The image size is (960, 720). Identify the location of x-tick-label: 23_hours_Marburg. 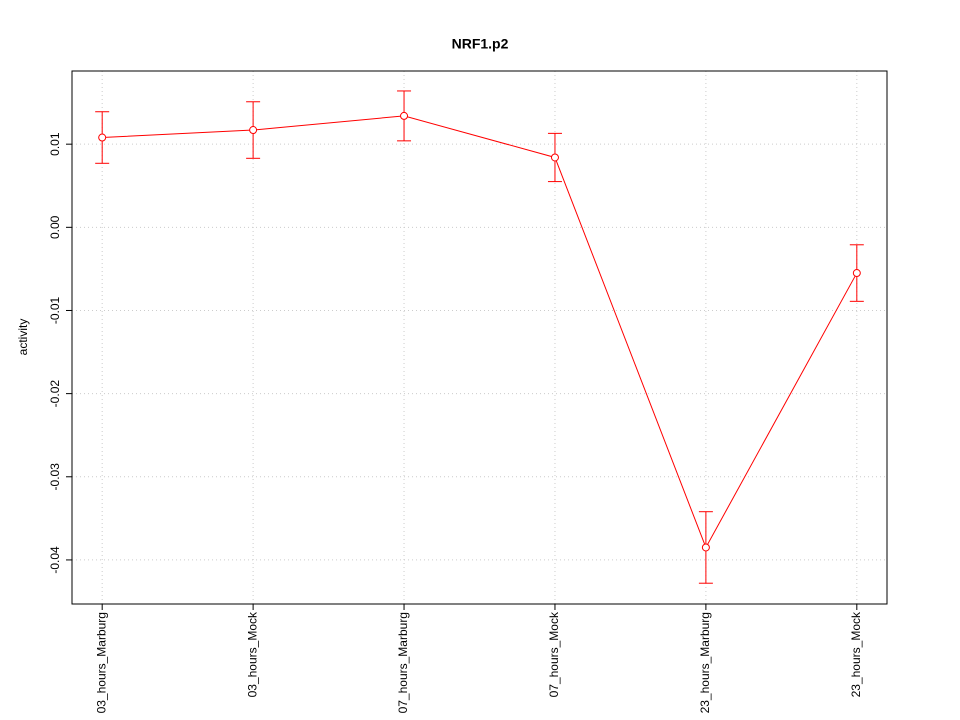
(705, 662).